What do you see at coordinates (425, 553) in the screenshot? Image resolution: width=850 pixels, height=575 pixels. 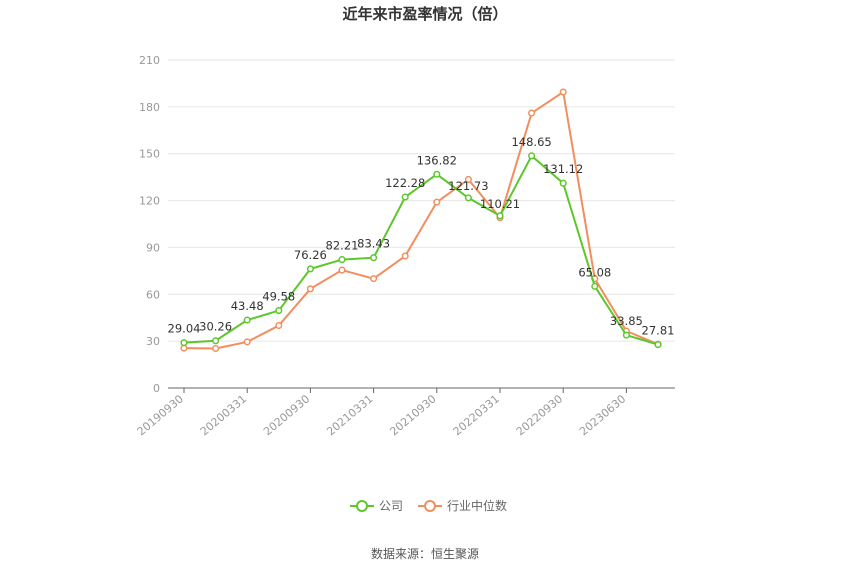 I see `data-source: 数据来源：恒生聚源` at bounding box center [425, 553].